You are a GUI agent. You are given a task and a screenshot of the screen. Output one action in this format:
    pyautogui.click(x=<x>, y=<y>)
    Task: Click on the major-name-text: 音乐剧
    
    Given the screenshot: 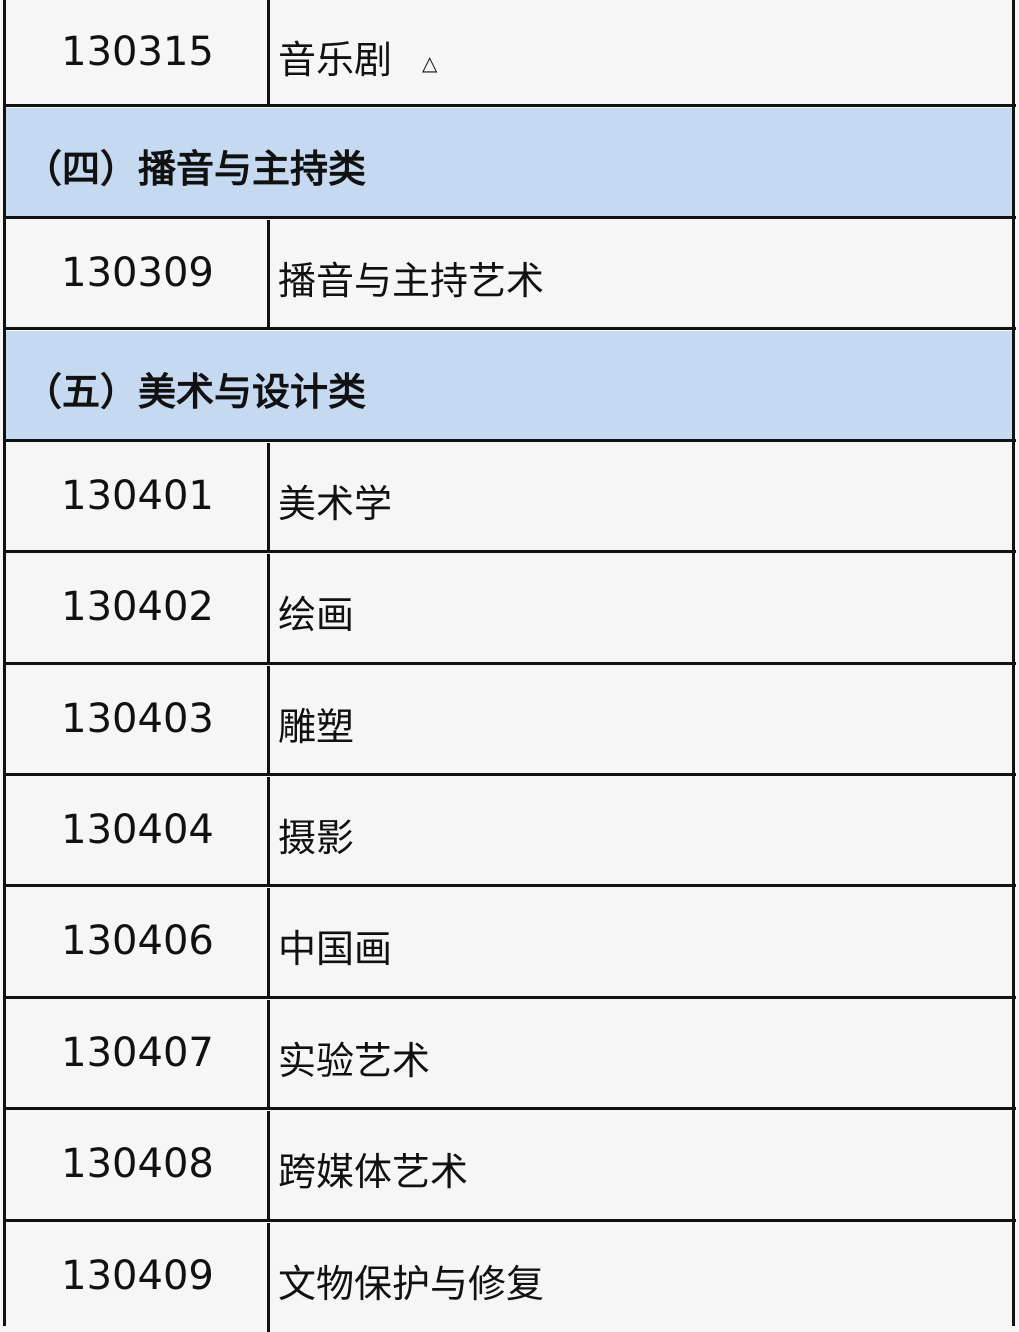 What is the action you would take?
    pyautogui.click(x=335, y=60)
    